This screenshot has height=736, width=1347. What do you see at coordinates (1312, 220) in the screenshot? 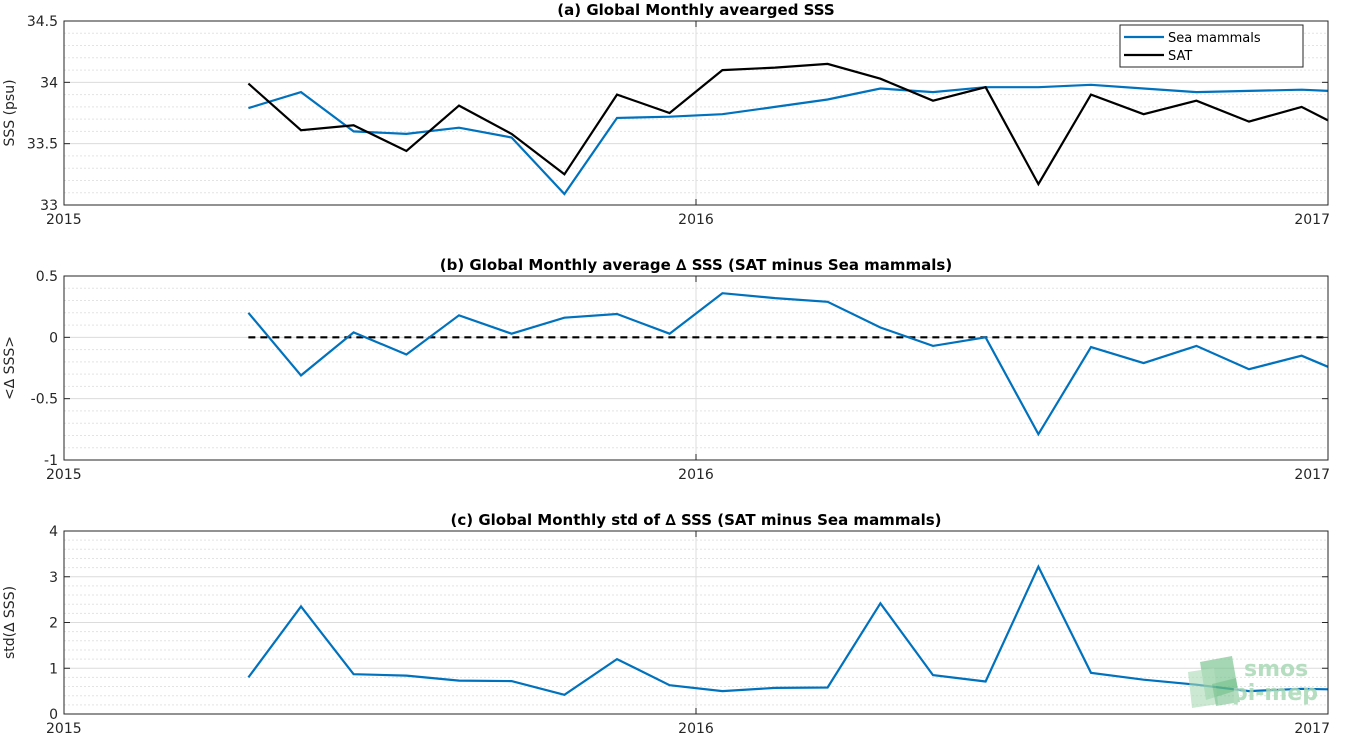
I see `a-x-tick-label: 2017` at bounding box center [1312, 220].